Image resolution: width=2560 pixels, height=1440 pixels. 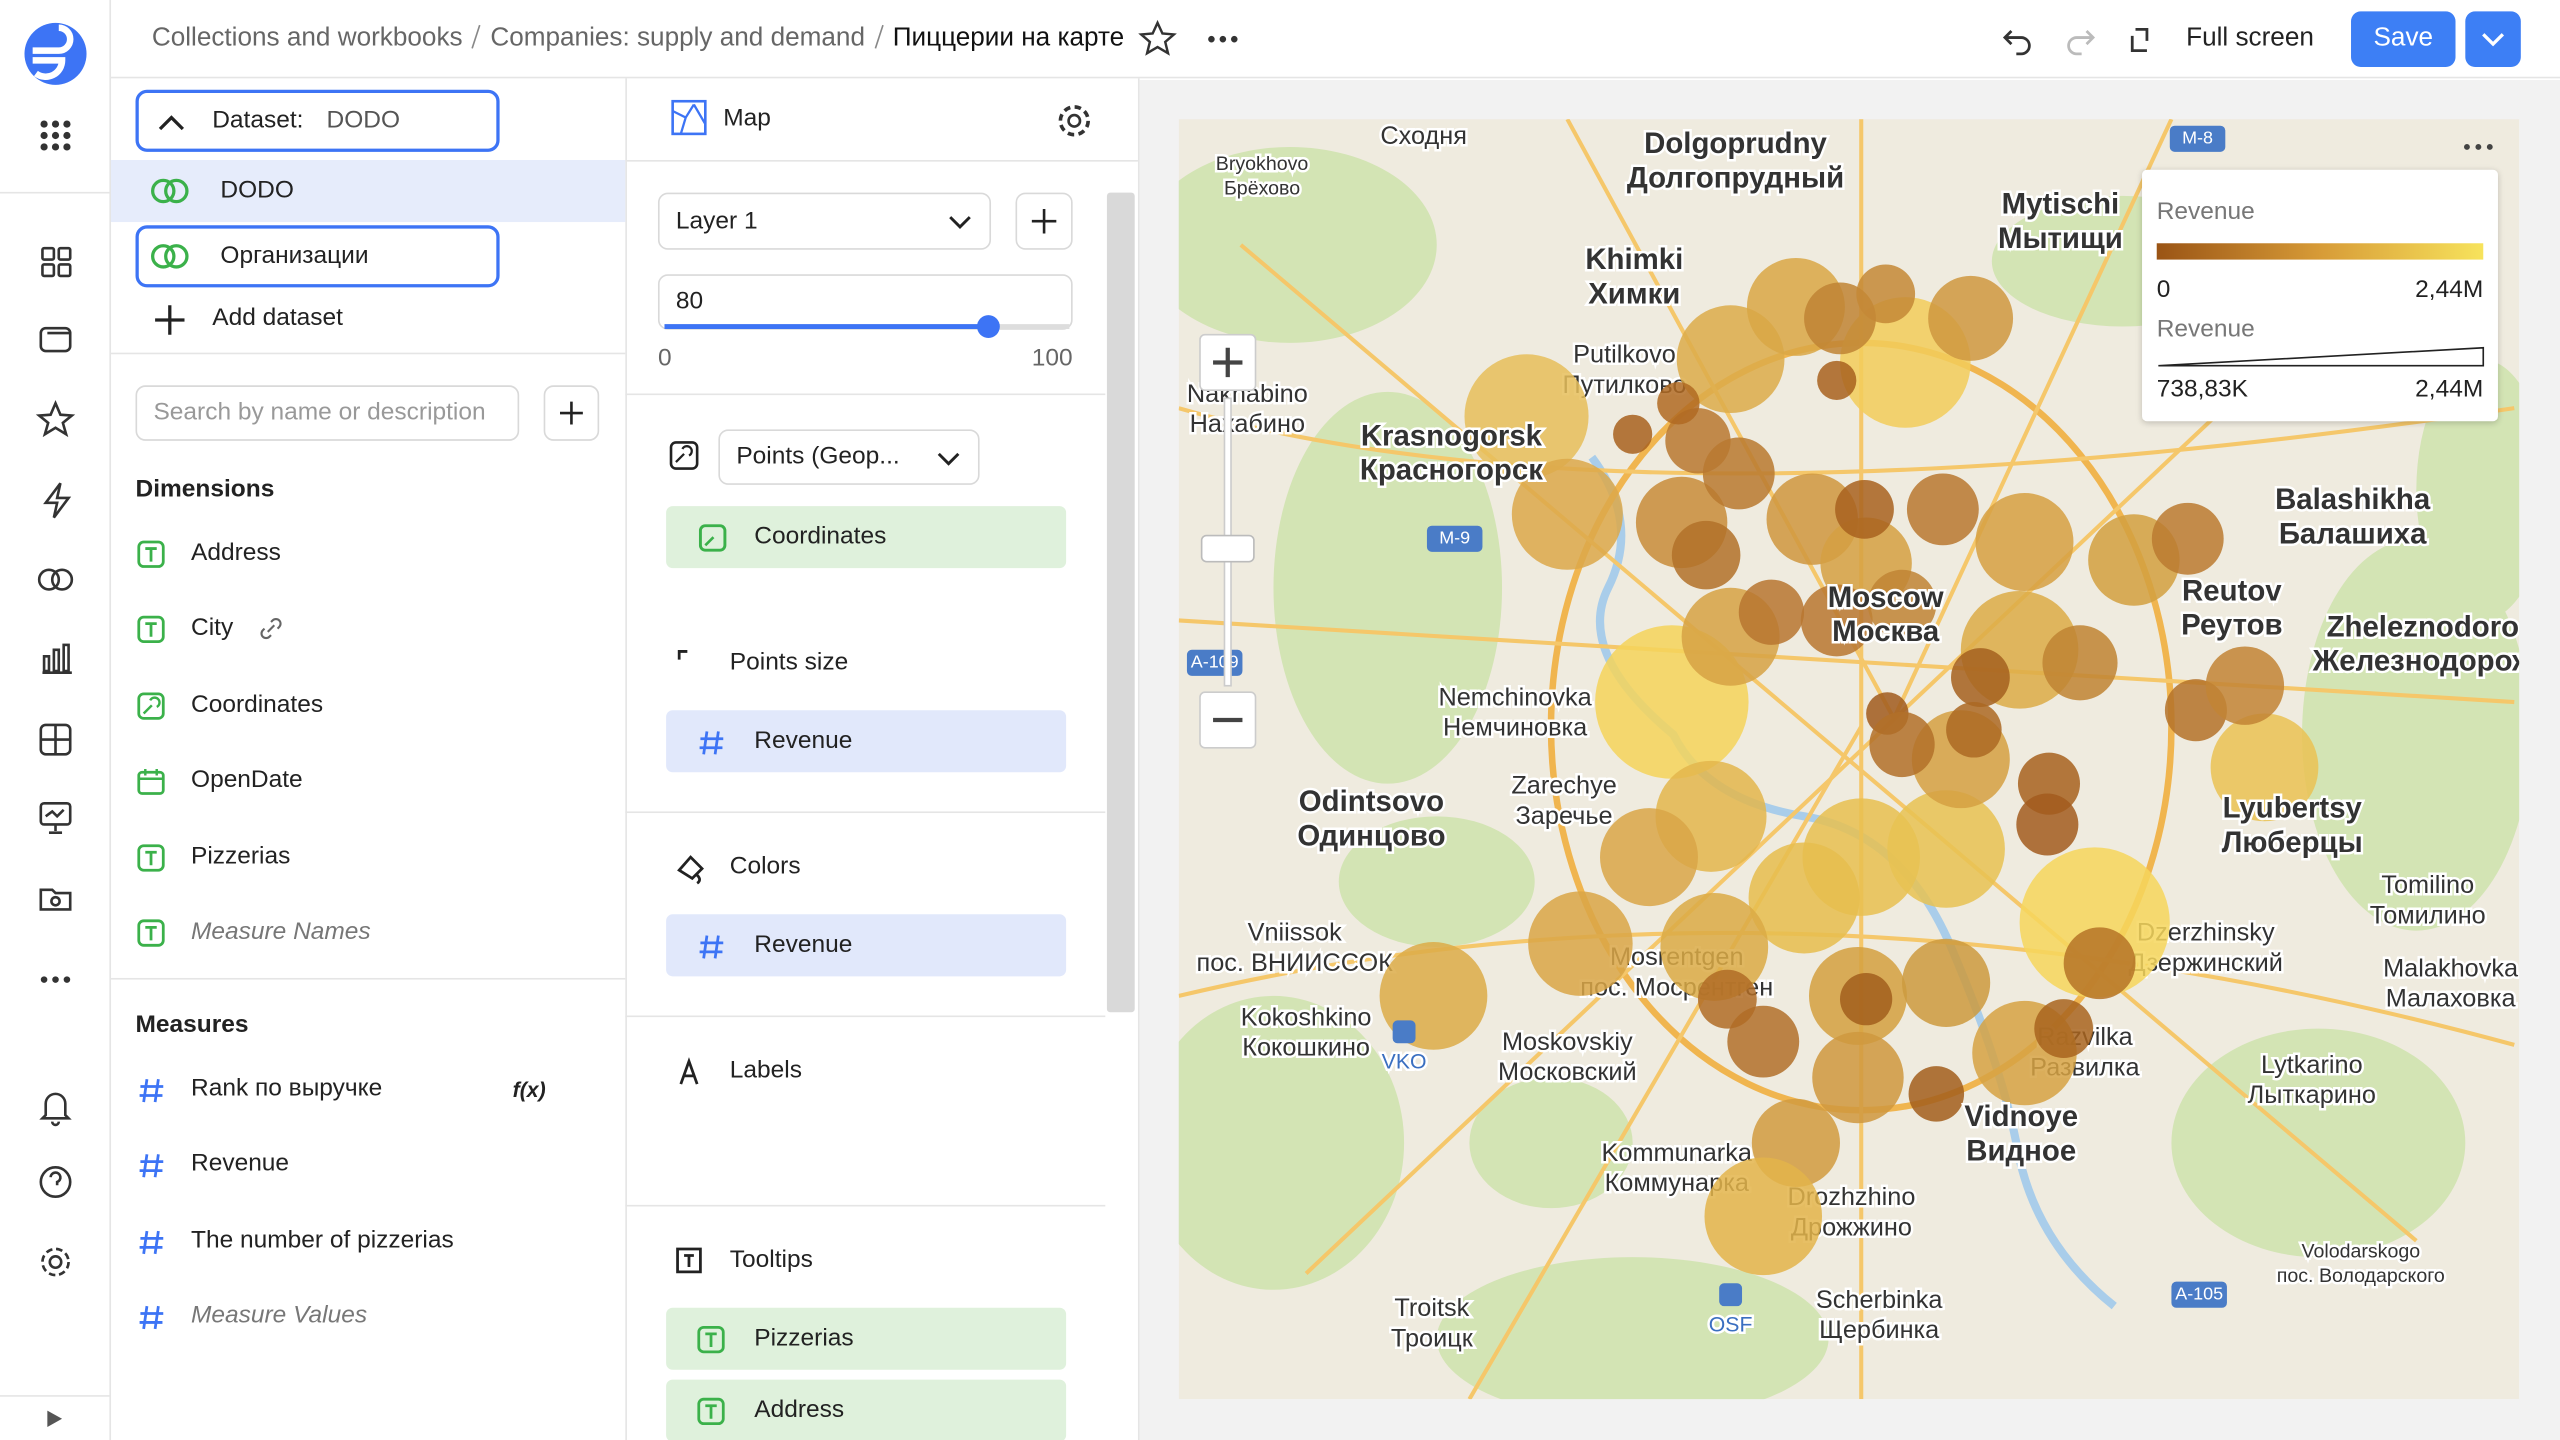 What do you see at coordinates (867, 326) in the screenshot?
I see `transparency-slider` at bounding box center [867, 326].